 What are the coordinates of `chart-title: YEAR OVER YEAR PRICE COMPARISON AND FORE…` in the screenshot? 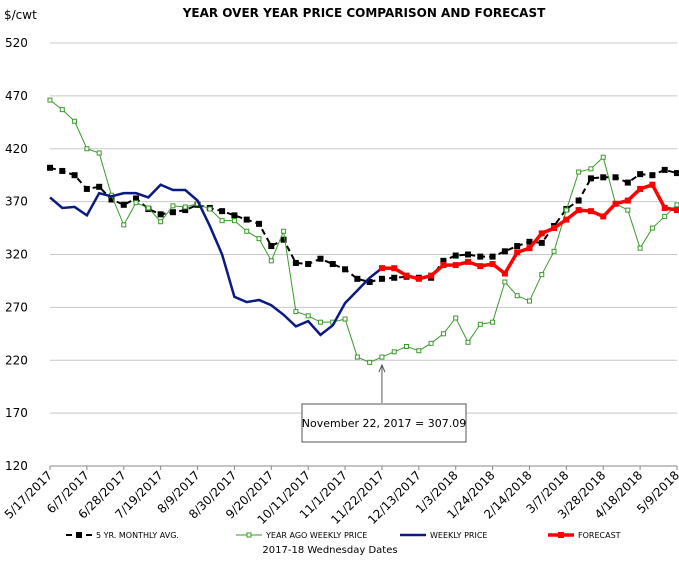 It's located at (364, 13).